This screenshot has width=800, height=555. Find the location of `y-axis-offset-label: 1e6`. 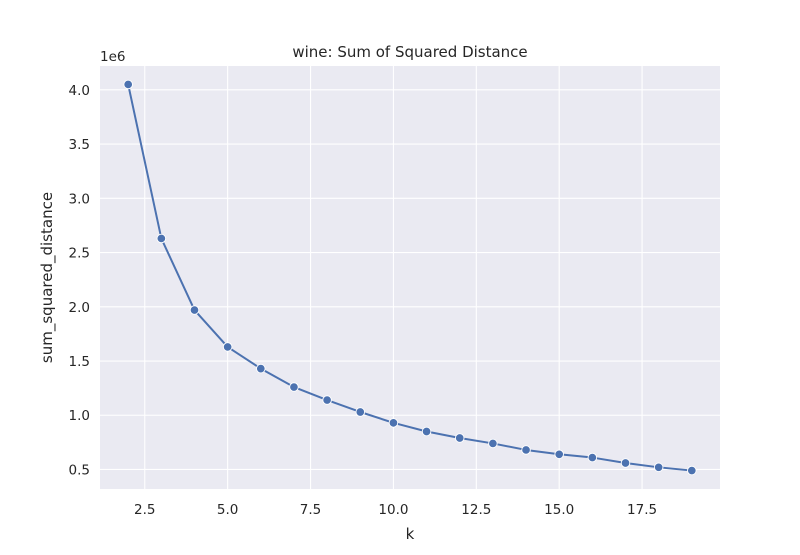

y-axis-offset-label: 1e6 is located at coordinates (112, 57).